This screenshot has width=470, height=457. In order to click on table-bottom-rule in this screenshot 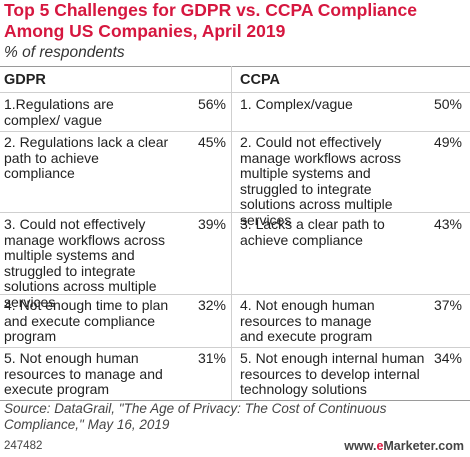, I will do `click(235, 400)`.